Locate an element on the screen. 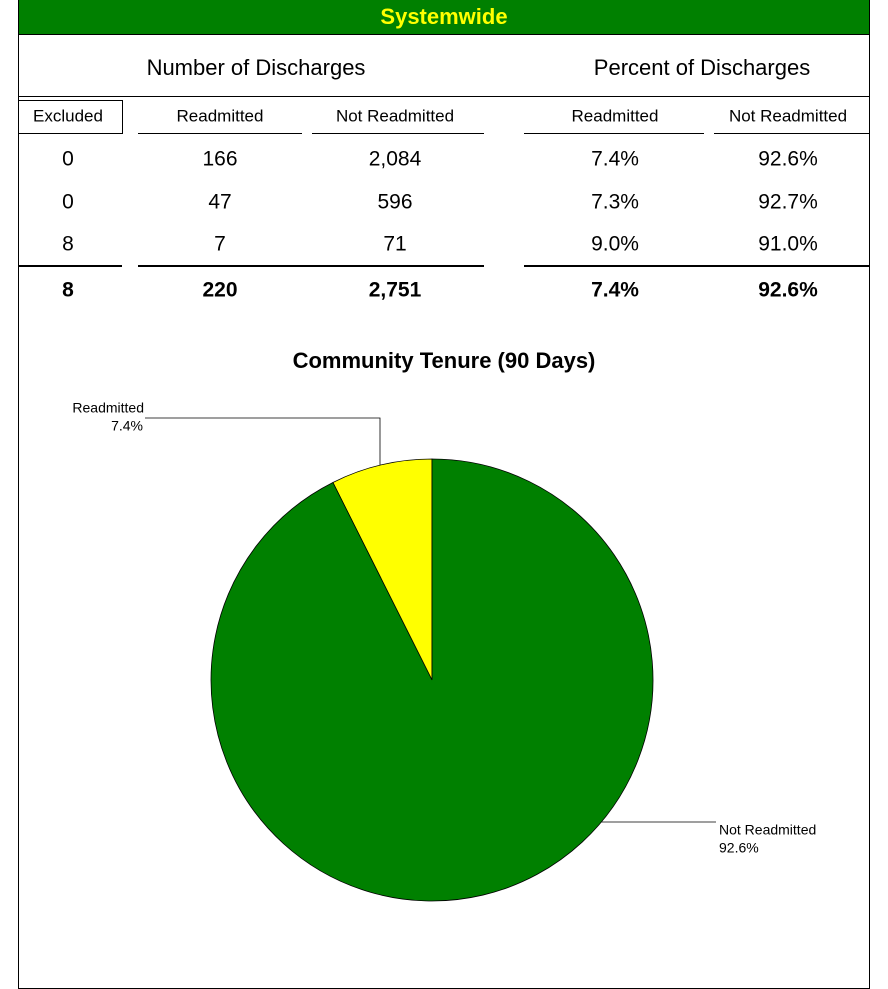 The image size is (888, 989). header-box is located at coordinates (70, 117).